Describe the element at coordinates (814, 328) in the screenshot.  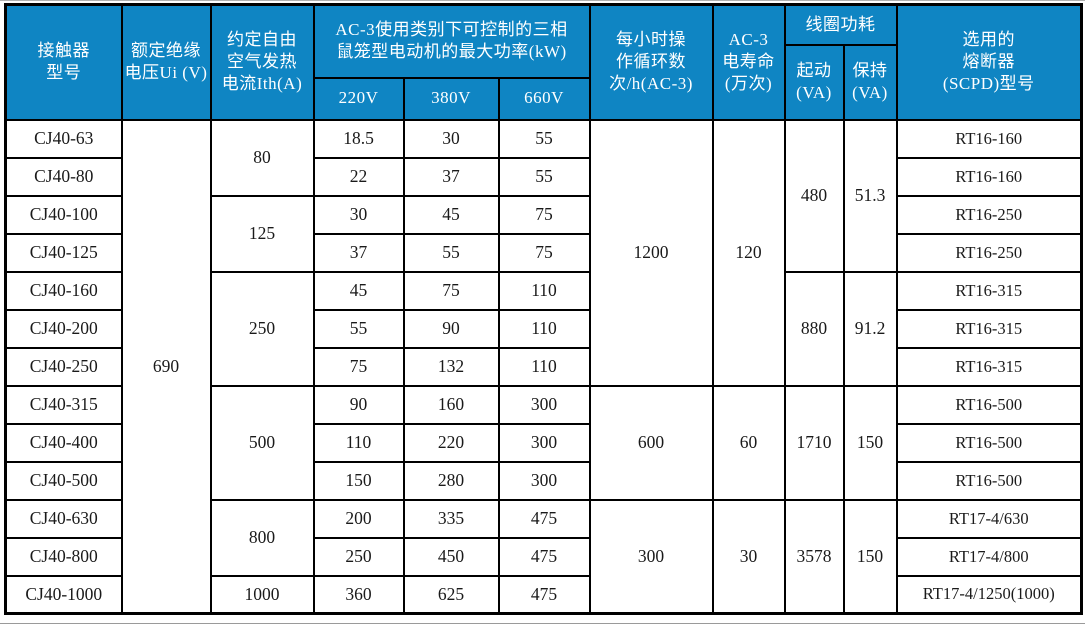
I see `coil-start-cell: 880` at that location.